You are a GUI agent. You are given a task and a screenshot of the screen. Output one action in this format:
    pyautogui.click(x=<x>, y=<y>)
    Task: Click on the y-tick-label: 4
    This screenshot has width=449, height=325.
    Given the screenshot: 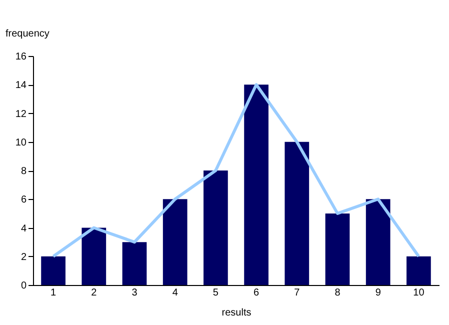 What is the action you would take?
    pyautogui.click(x=23, y=228)
    